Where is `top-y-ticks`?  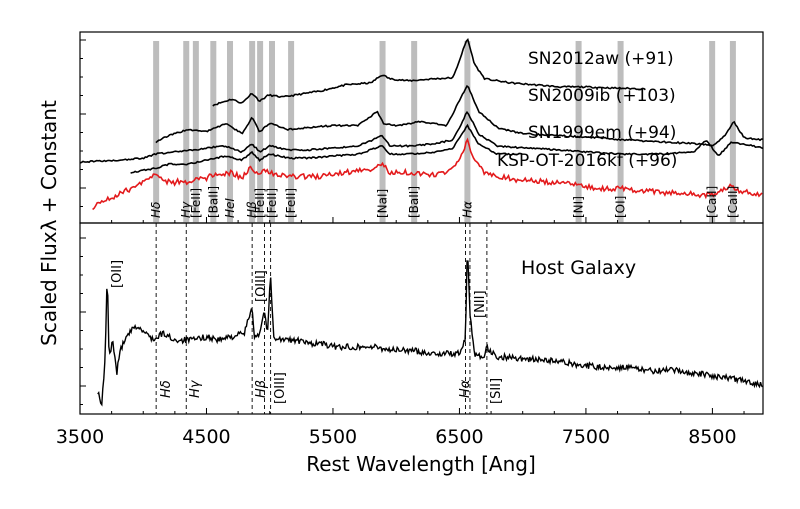 top-y-ticks is located at coordinates (83, 123).